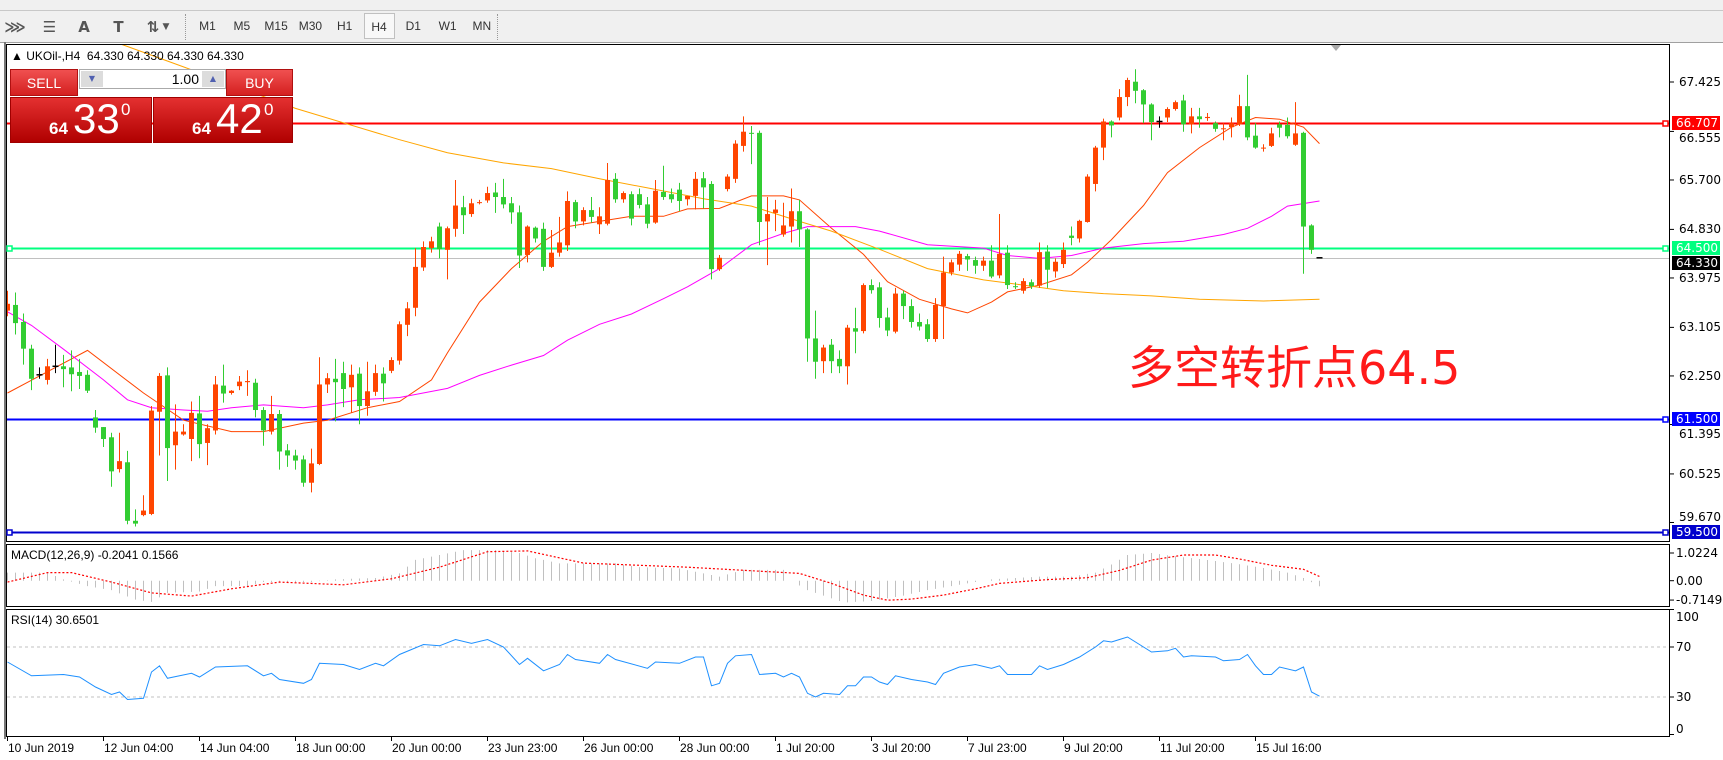  Describe the element at coordinates (207, 26) in the screenshot. I see `timeframe-m1-button: M1` at that location.